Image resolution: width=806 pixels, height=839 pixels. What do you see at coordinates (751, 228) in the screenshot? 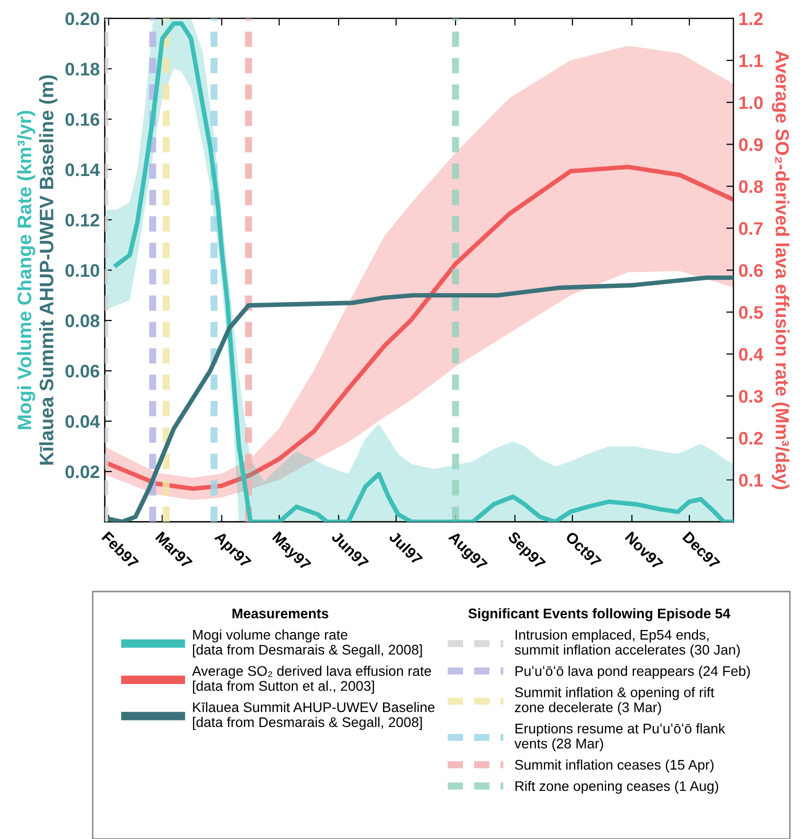
I see `y2-tick-label: 0.7` at bounding box center [751, 228].